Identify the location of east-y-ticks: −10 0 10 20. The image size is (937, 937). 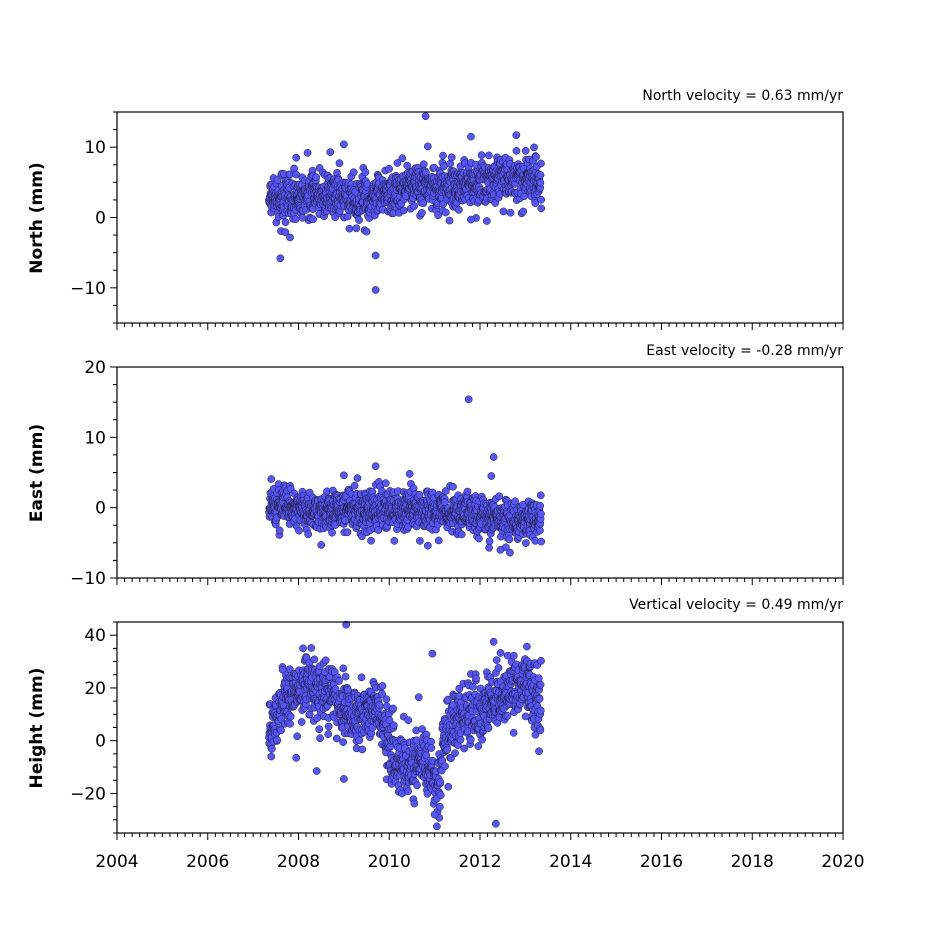
(93, 473).